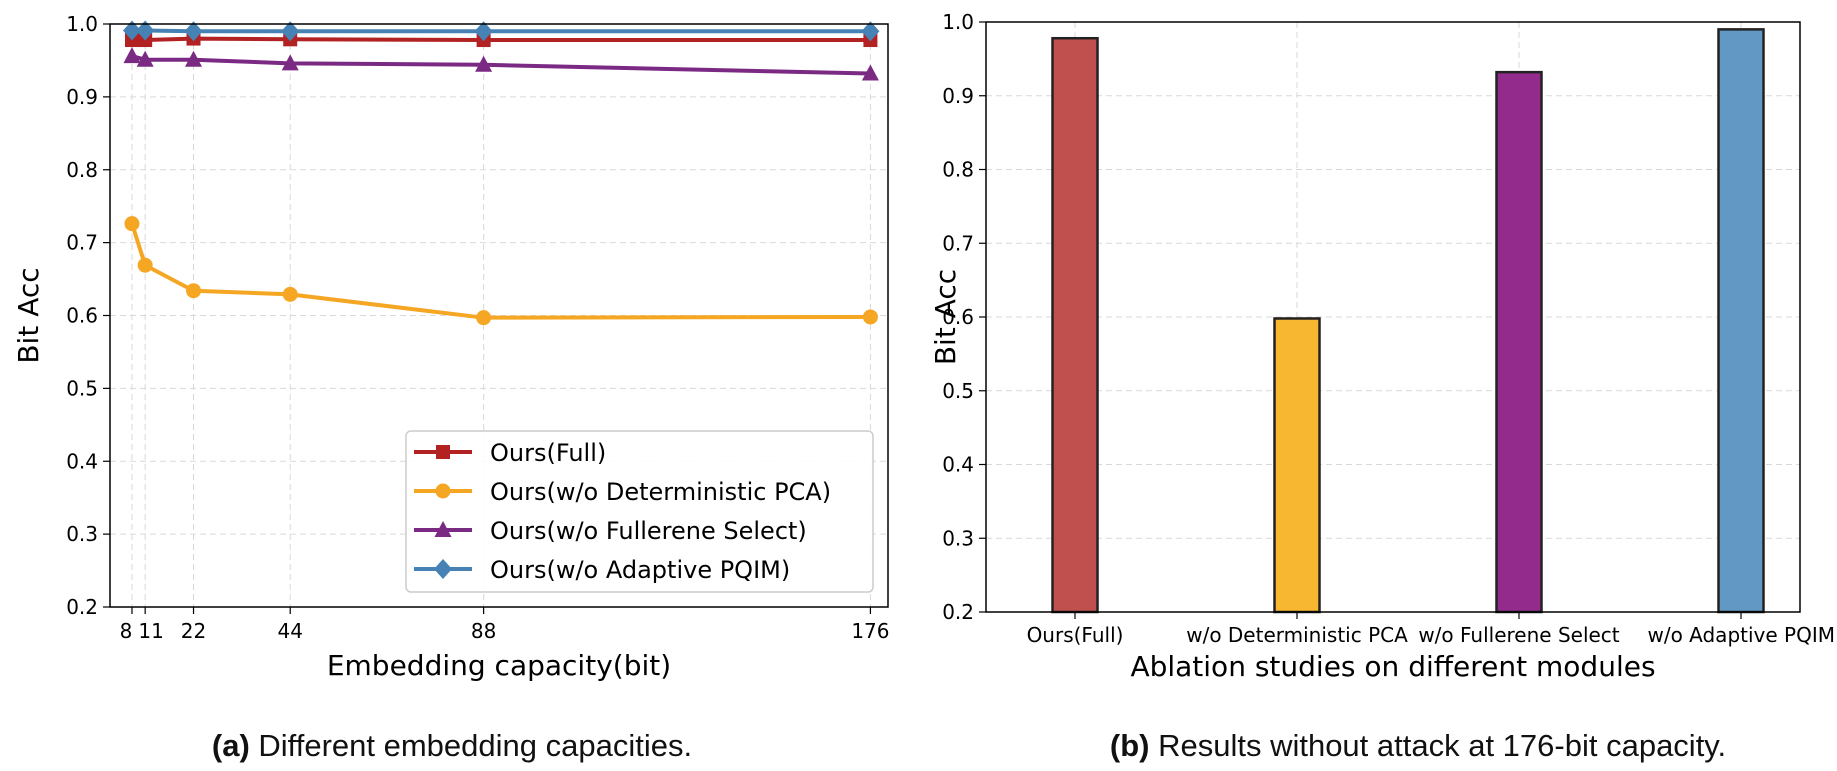  What do you see at coordinates (289, 631) in the screenshot?
I see `x-tick-label: 44` at bounding box center [289, 631].